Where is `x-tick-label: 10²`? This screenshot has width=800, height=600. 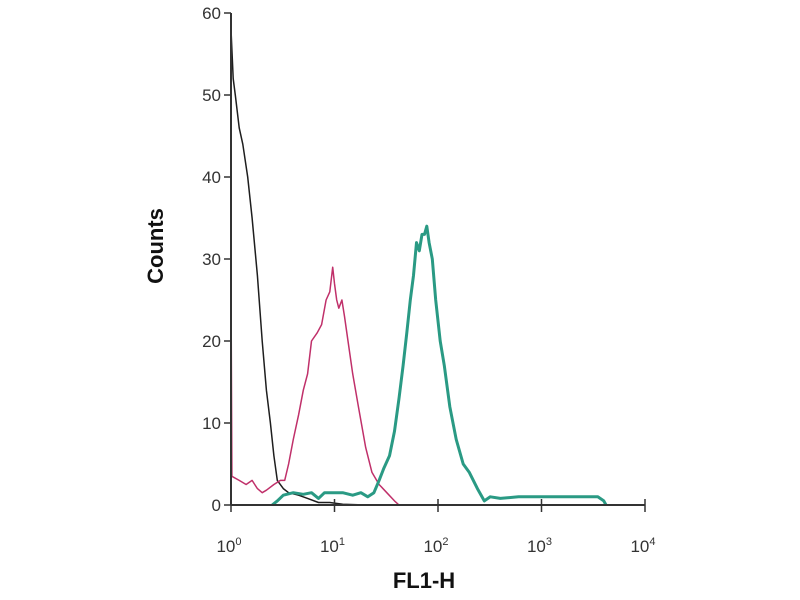
x-tick-label: 10² is located at coordinates (435, 546).